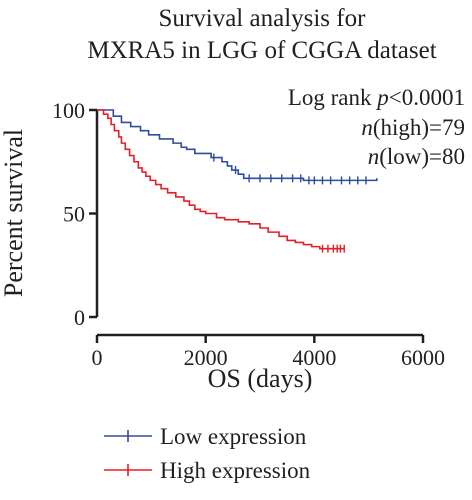 The height and width of the screenshot is (500, 472). Describe the element at coordinates (261, 50) in the screenshot. I see `chart-title-line-2: MXRA5 in LGG of CGGA dataset` at that location.